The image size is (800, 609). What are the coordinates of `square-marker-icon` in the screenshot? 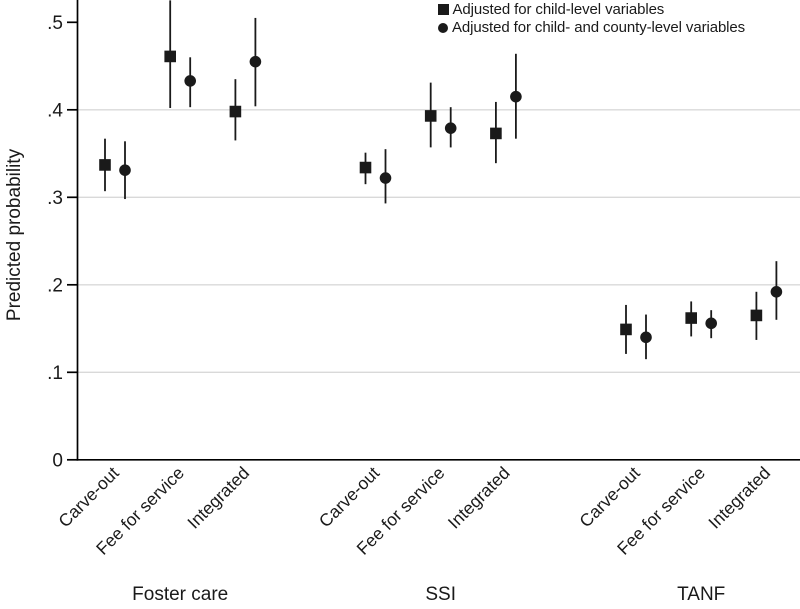 It's located at (443, 9).